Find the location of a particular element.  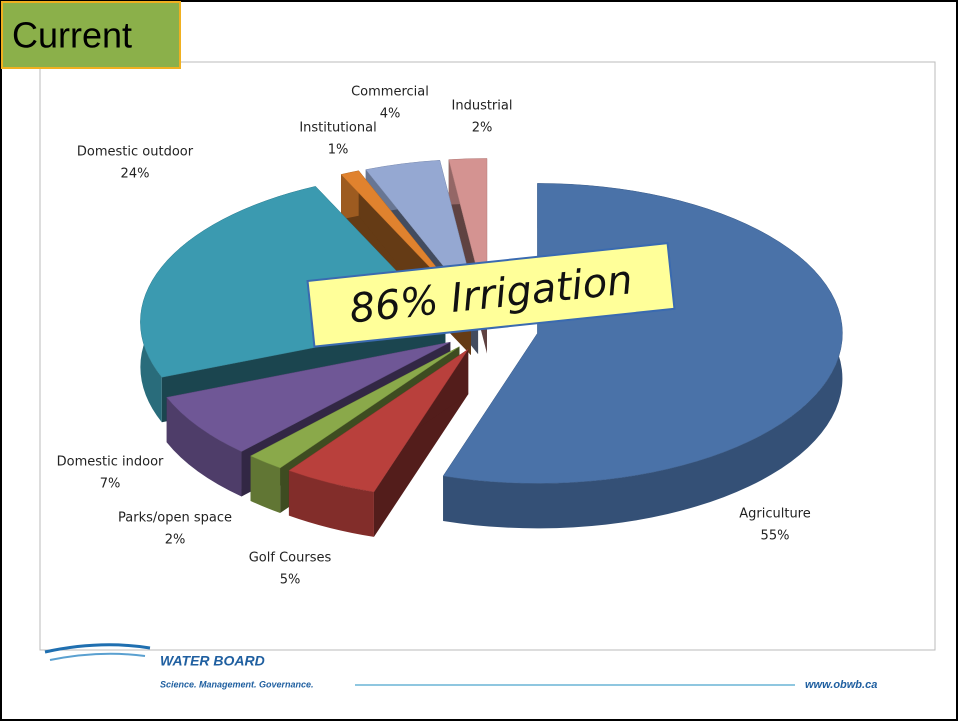

slice-label: Industrial is located at coordinates (482, 106).